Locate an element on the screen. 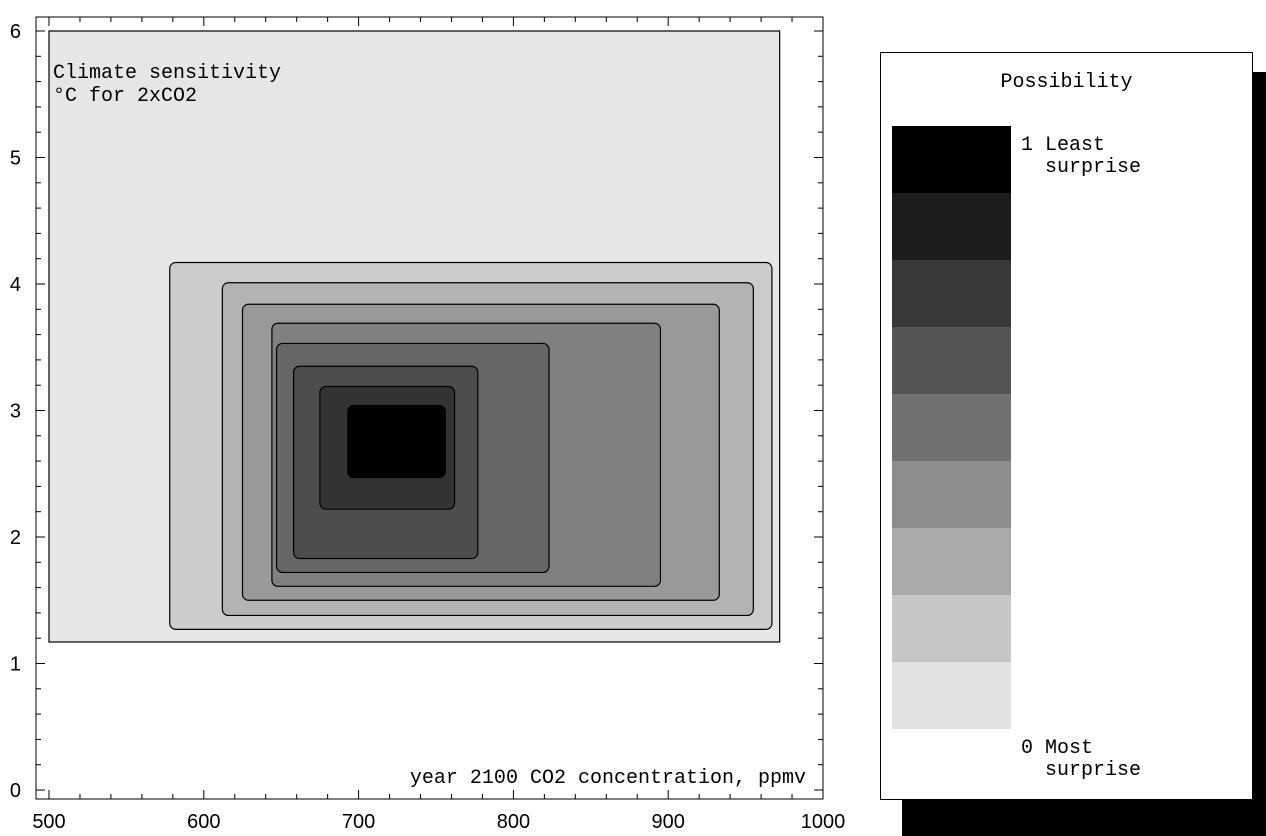 The width and height of the screenshot is (1266, 836). legend-top-label-line-1: Least is located at coordinates (1075, 145).